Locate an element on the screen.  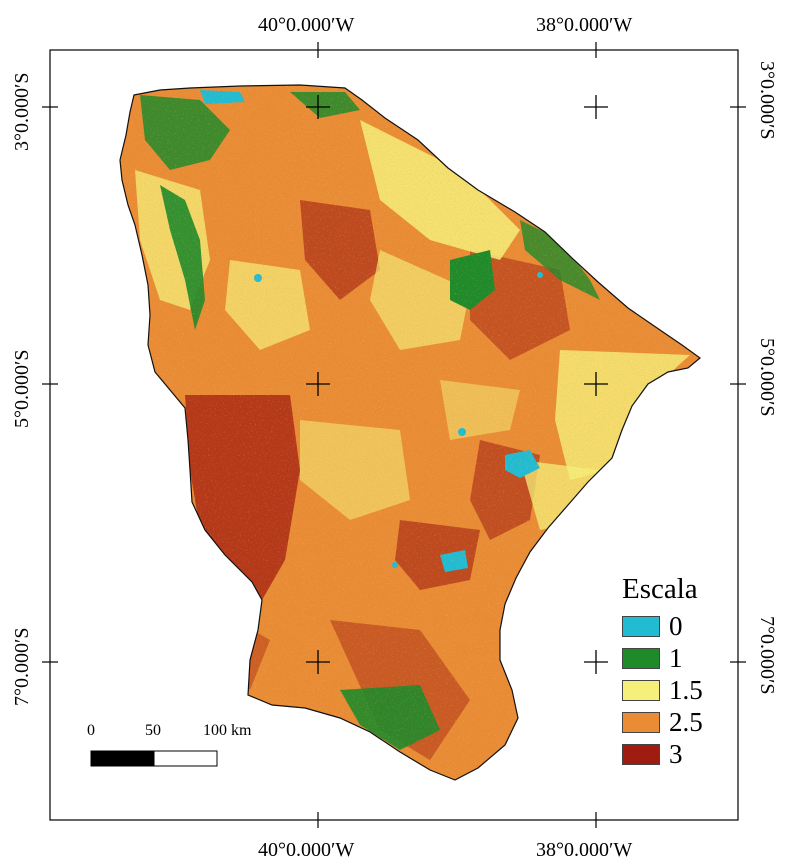
left-lat-label-3: 7°0.000′S is located at coordinates (22, 667).